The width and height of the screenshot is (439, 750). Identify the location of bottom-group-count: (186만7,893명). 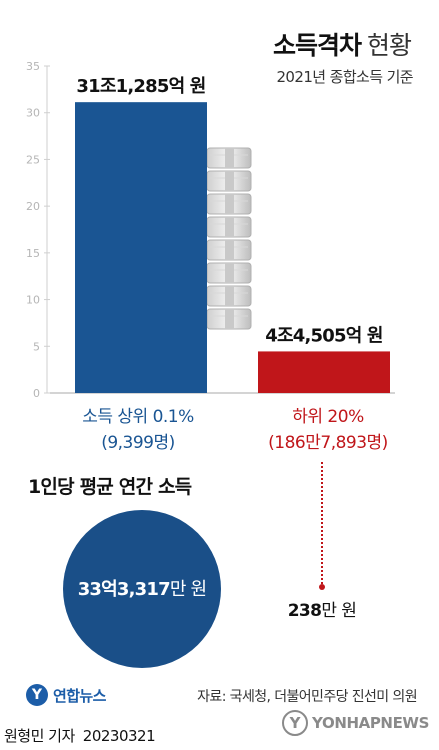
(328, 443).